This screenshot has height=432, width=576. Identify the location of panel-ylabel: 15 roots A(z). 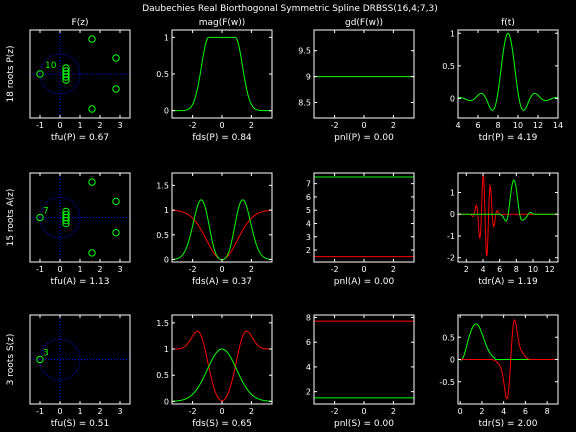
(11, 218).